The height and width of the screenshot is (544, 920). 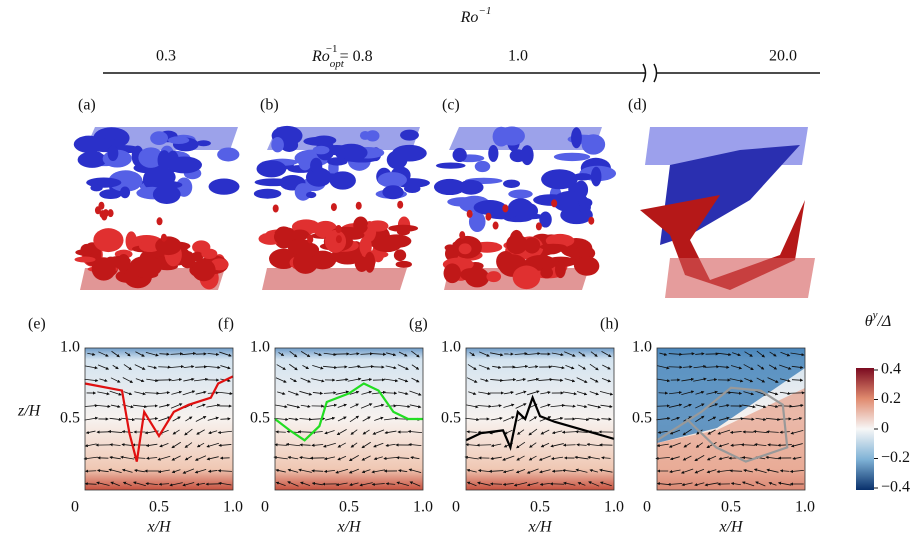 I want to click on panel-label: (e), so click(x=37, y=324).